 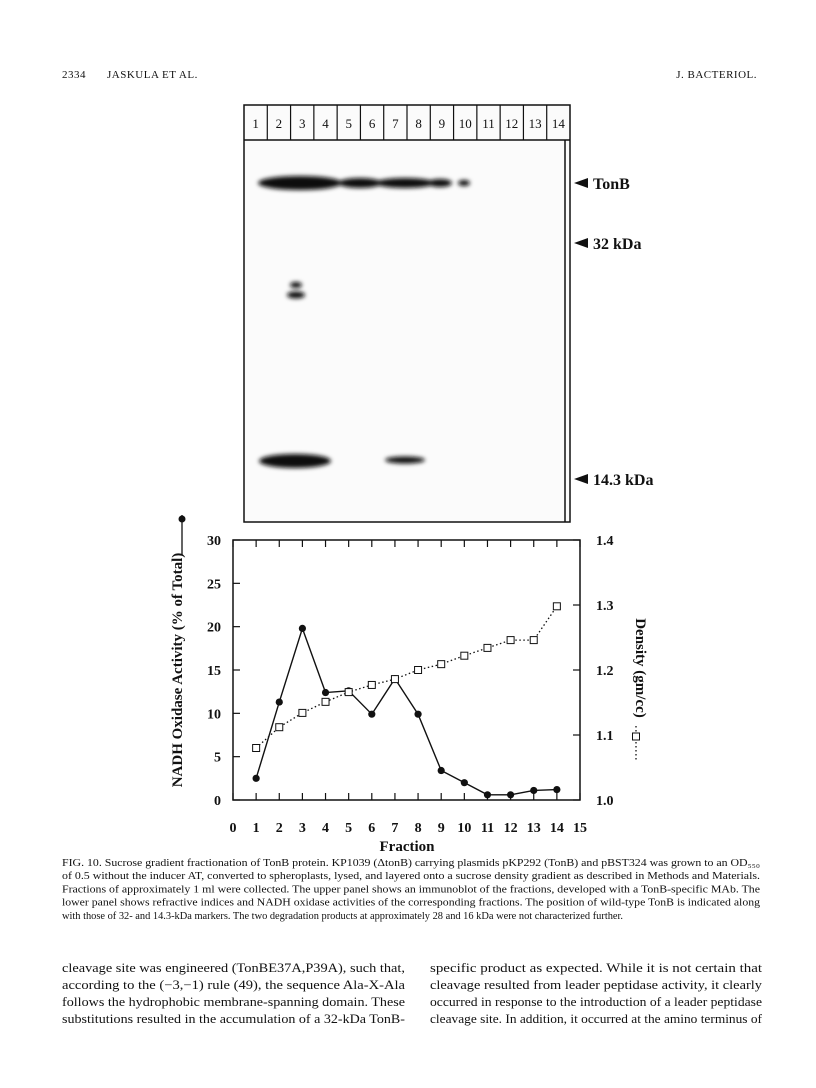 I want to click on plot-frame, so click(x=406, y=670).